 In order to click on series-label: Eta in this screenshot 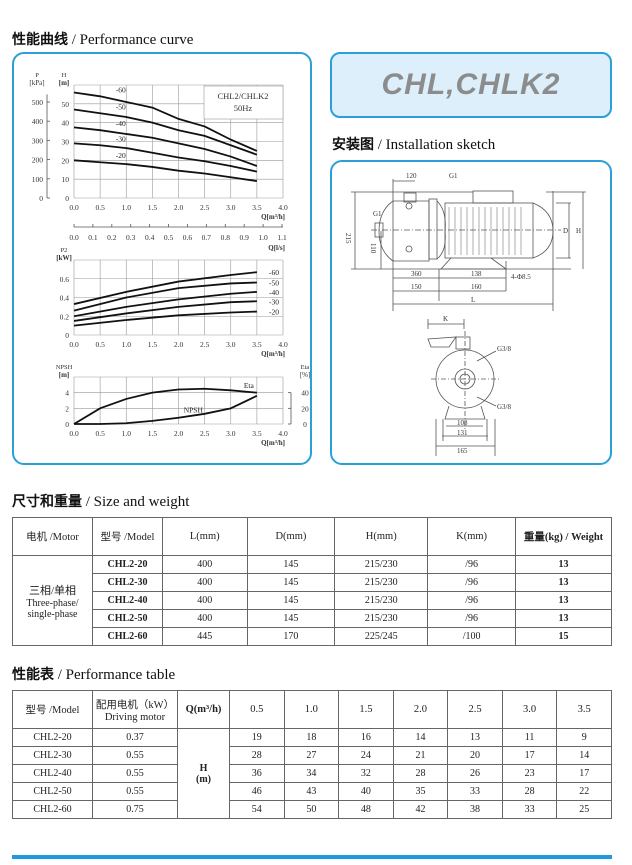, I will do `click(249, 385)`.